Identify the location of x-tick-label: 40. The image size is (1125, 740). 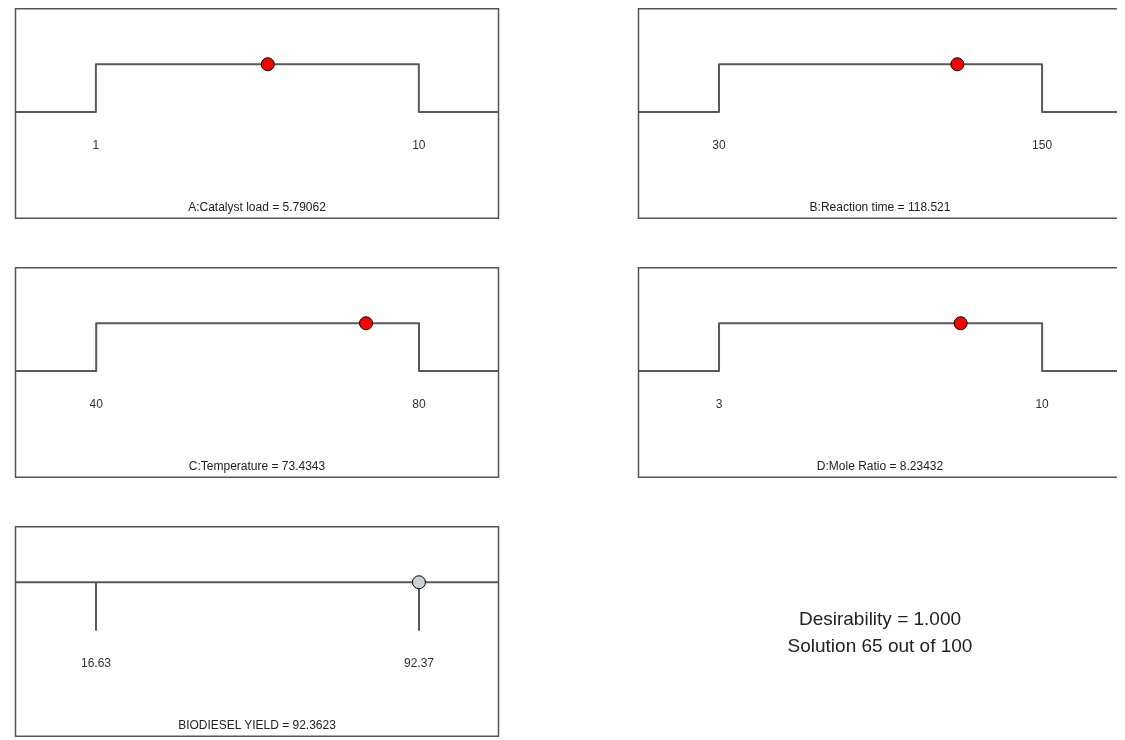
(96, 403).